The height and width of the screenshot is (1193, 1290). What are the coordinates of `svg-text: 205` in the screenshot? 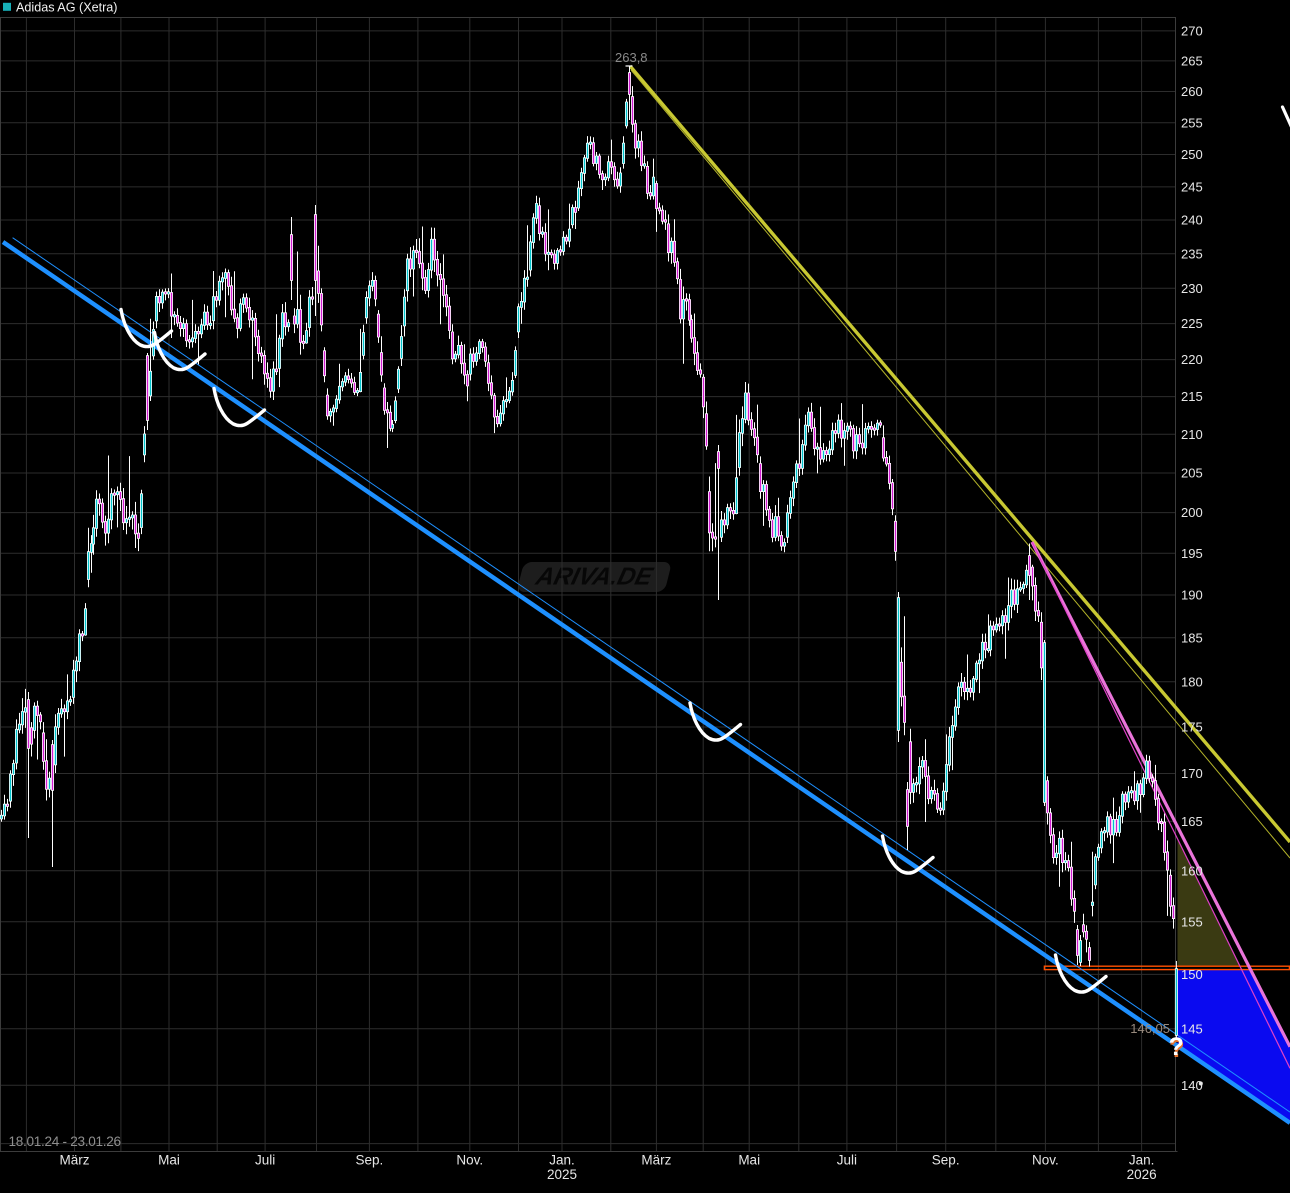 It's located at (1192, 473).